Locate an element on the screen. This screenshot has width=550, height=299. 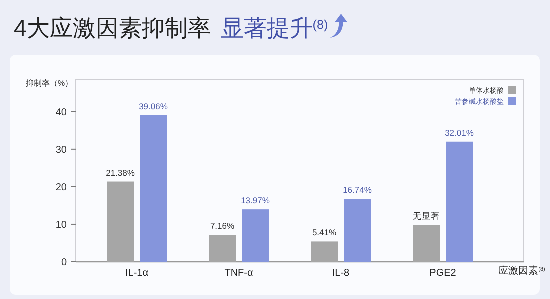
chart-subtitle: 显著提升$^{(8)}$ is located at coordinates (274, 28).